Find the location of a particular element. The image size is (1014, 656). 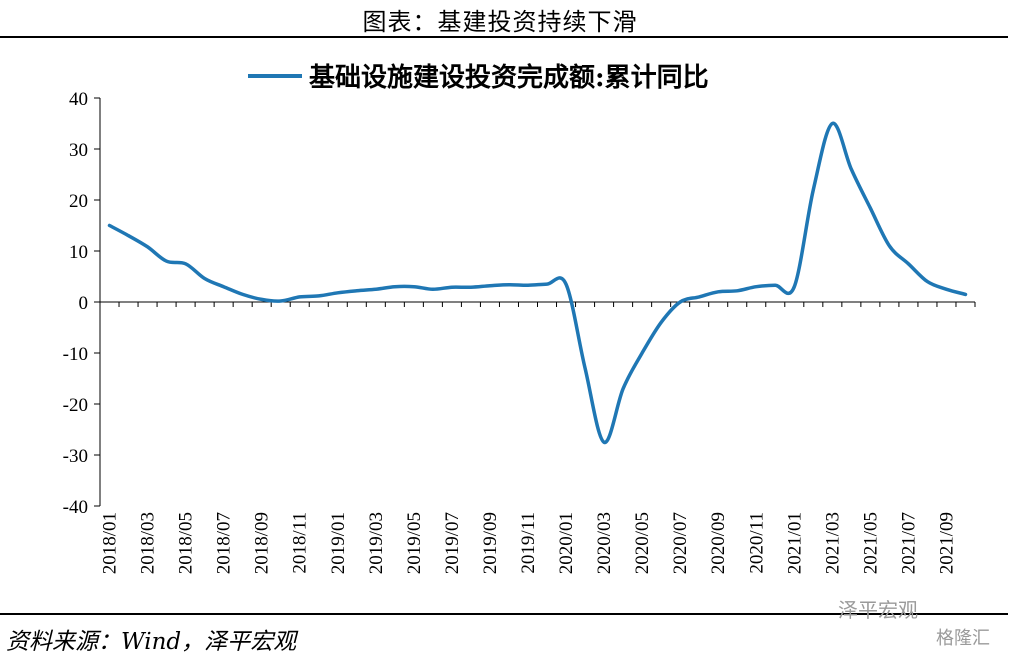

figure-title: 图表：基建投资持续下滑 is located at coordinates (500, 22).